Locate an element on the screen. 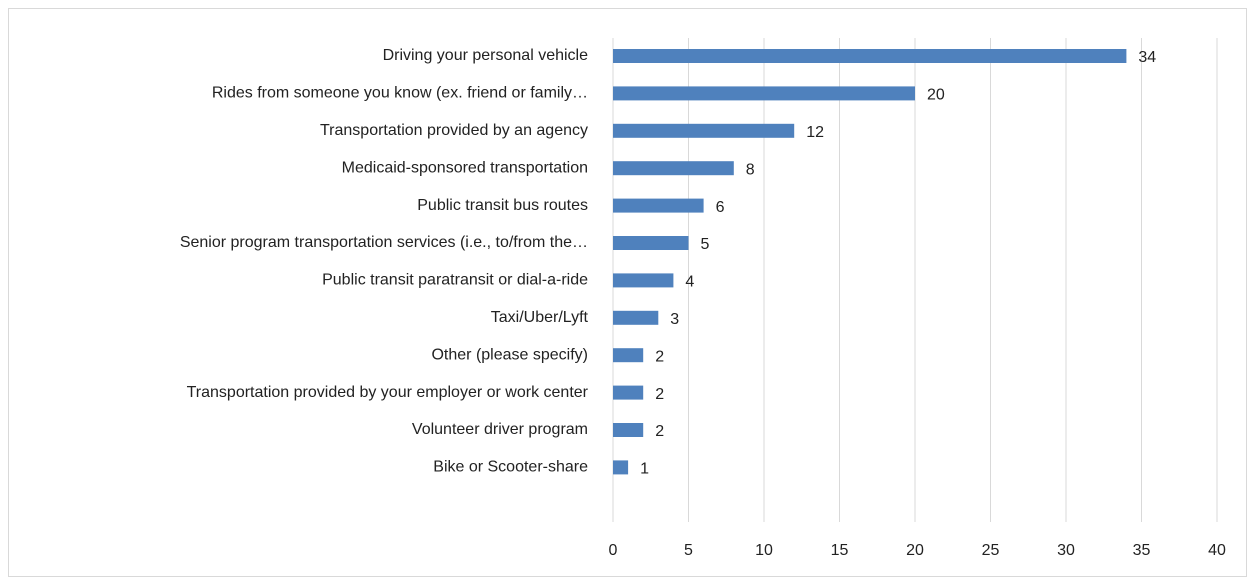  y-tick-label: Medicaid-sponsored transportation is located at coordinates (465, 167).